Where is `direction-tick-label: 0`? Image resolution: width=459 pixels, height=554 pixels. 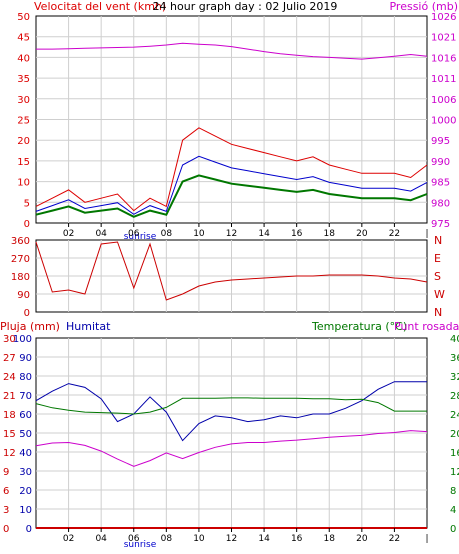 direction-tick-label: 0 is located at coordinates (27, 313).